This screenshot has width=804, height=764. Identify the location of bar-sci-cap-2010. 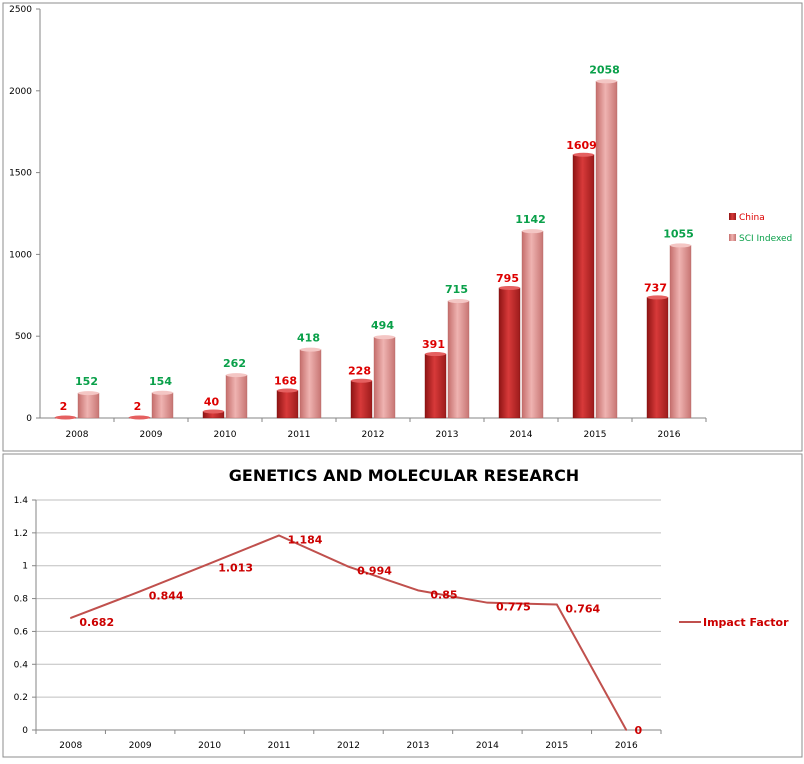
(236, 375).